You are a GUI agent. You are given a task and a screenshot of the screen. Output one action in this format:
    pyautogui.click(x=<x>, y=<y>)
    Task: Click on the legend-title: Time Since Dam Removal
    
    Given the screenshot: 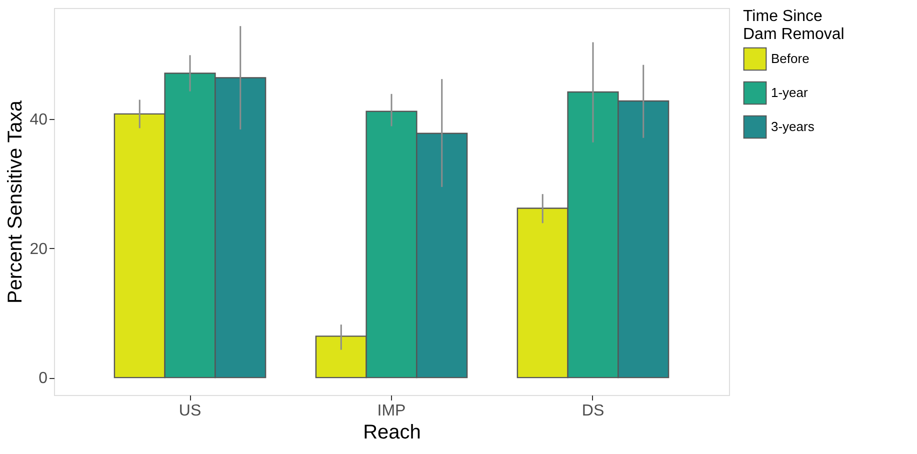 What is the action you would take?
    pyautogui.click(x=793, y=25)
    